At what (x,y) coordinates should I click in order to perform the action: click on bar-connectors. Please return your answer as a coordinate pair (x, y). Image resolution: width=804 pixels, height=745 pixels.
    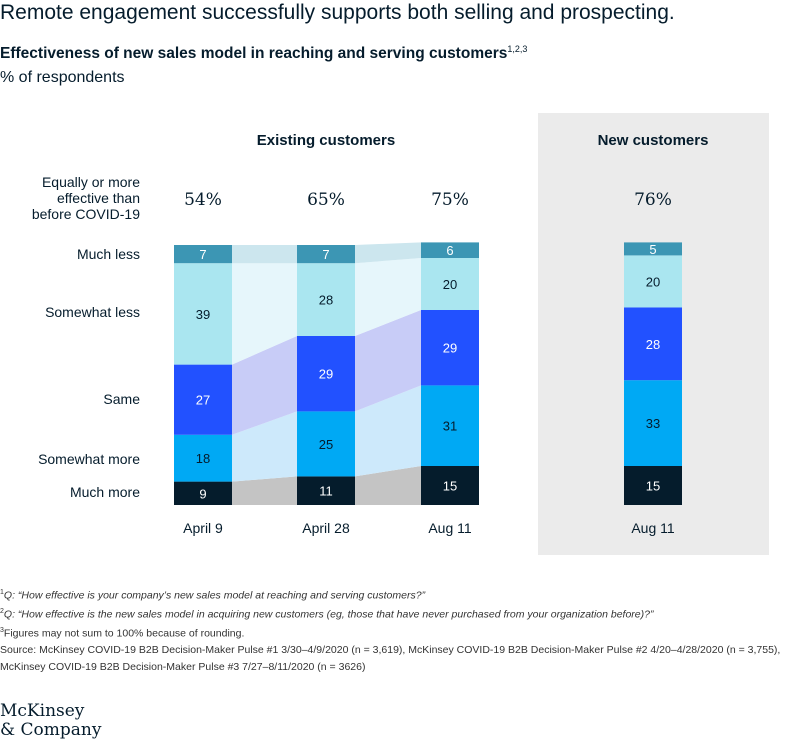
    Looking at the image, I should click on (326, 373).